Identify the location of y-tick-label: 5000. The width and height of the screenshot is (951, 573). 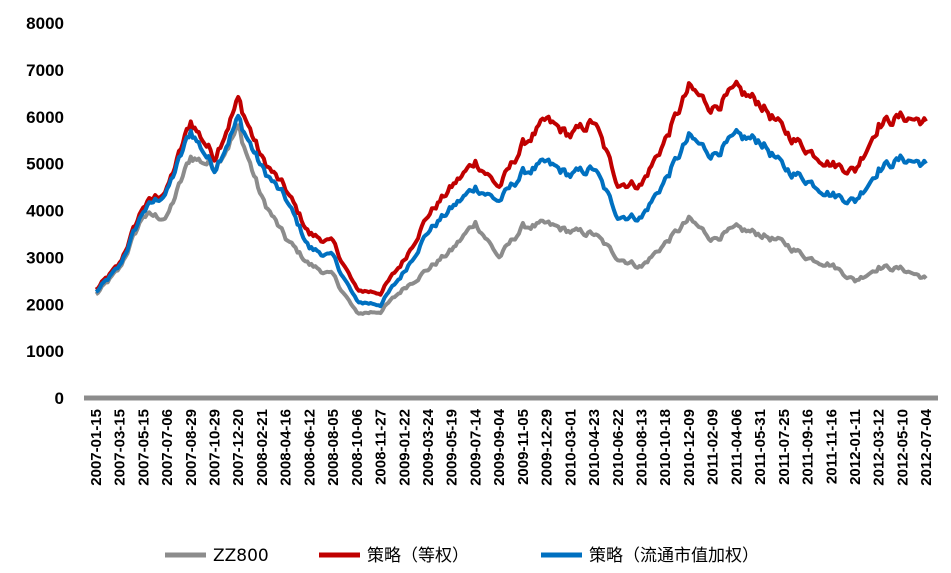
(45, 164).